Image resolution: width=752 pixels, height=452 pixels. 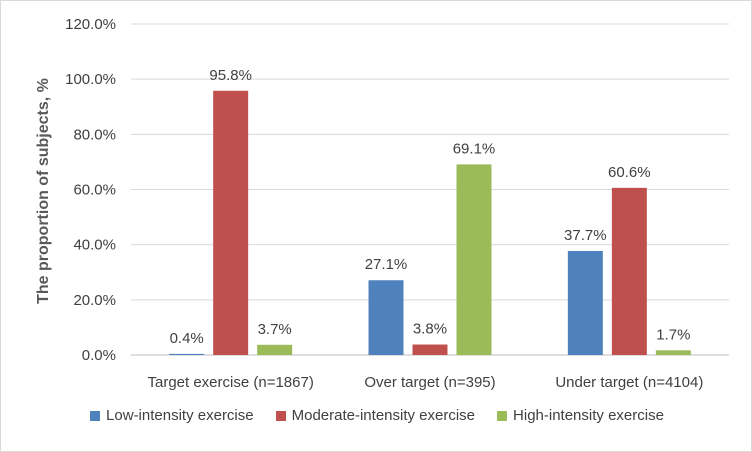 What do you see at coordinates (230, 75) in the screenshot?
I see `data-label: 95.8%` at bounding box center [230, 75].